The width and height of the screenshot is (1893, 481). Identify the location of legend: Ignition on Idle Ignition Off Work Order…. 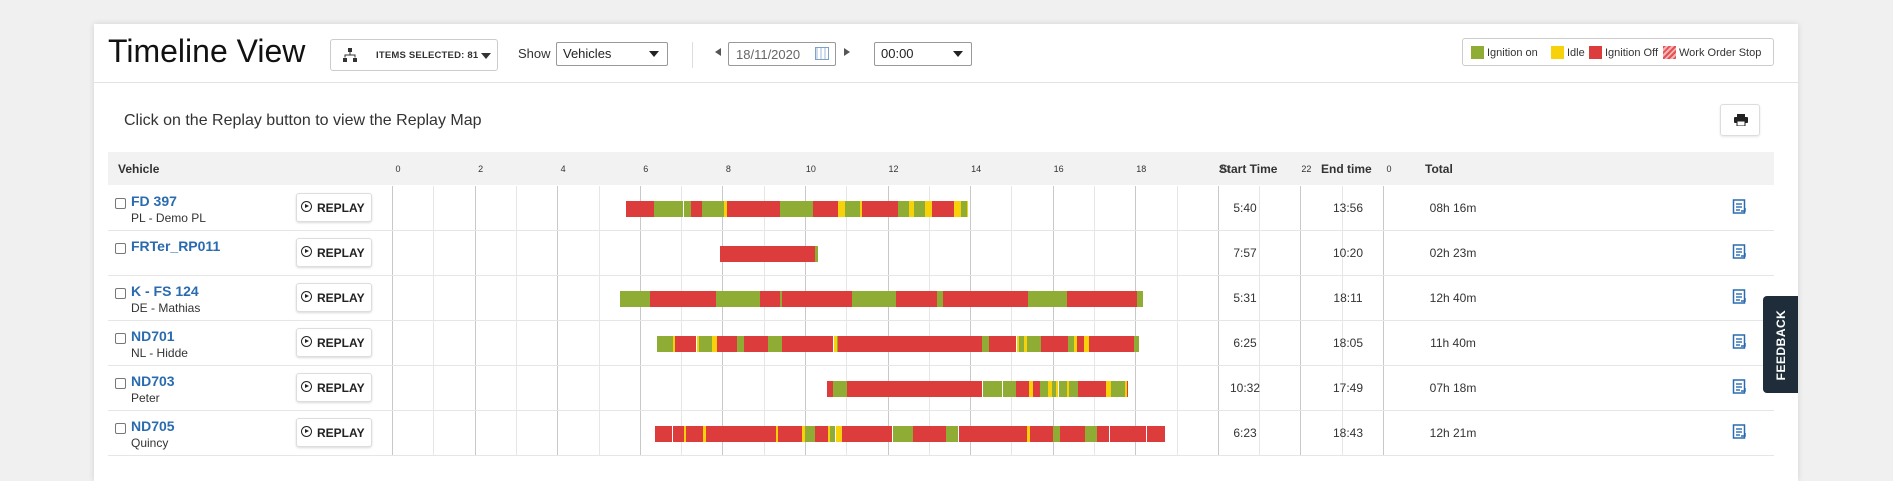
(1618, 52).